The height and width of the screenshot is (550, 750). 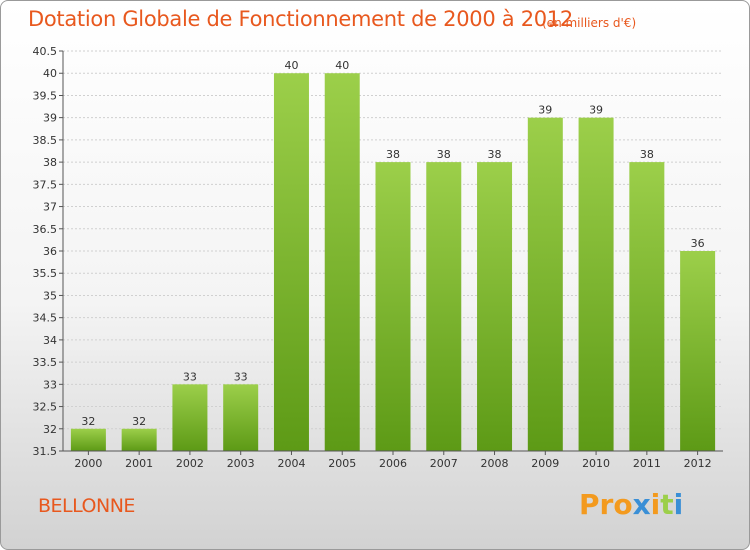 I want to click on bar-2008, so click(x=495, y=306).